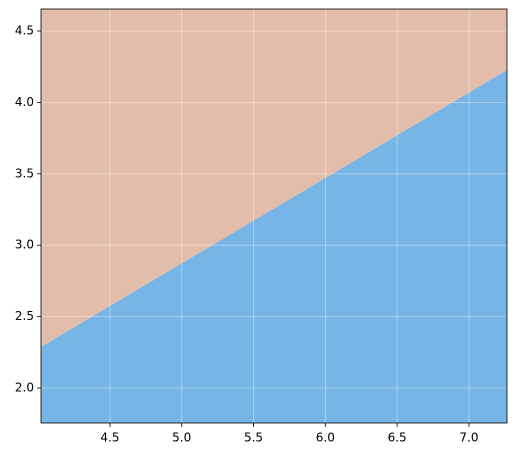  Describe the element at coordinates (24, 173) in the screenshot. I see `y-tick-label: 3.5` at that location.